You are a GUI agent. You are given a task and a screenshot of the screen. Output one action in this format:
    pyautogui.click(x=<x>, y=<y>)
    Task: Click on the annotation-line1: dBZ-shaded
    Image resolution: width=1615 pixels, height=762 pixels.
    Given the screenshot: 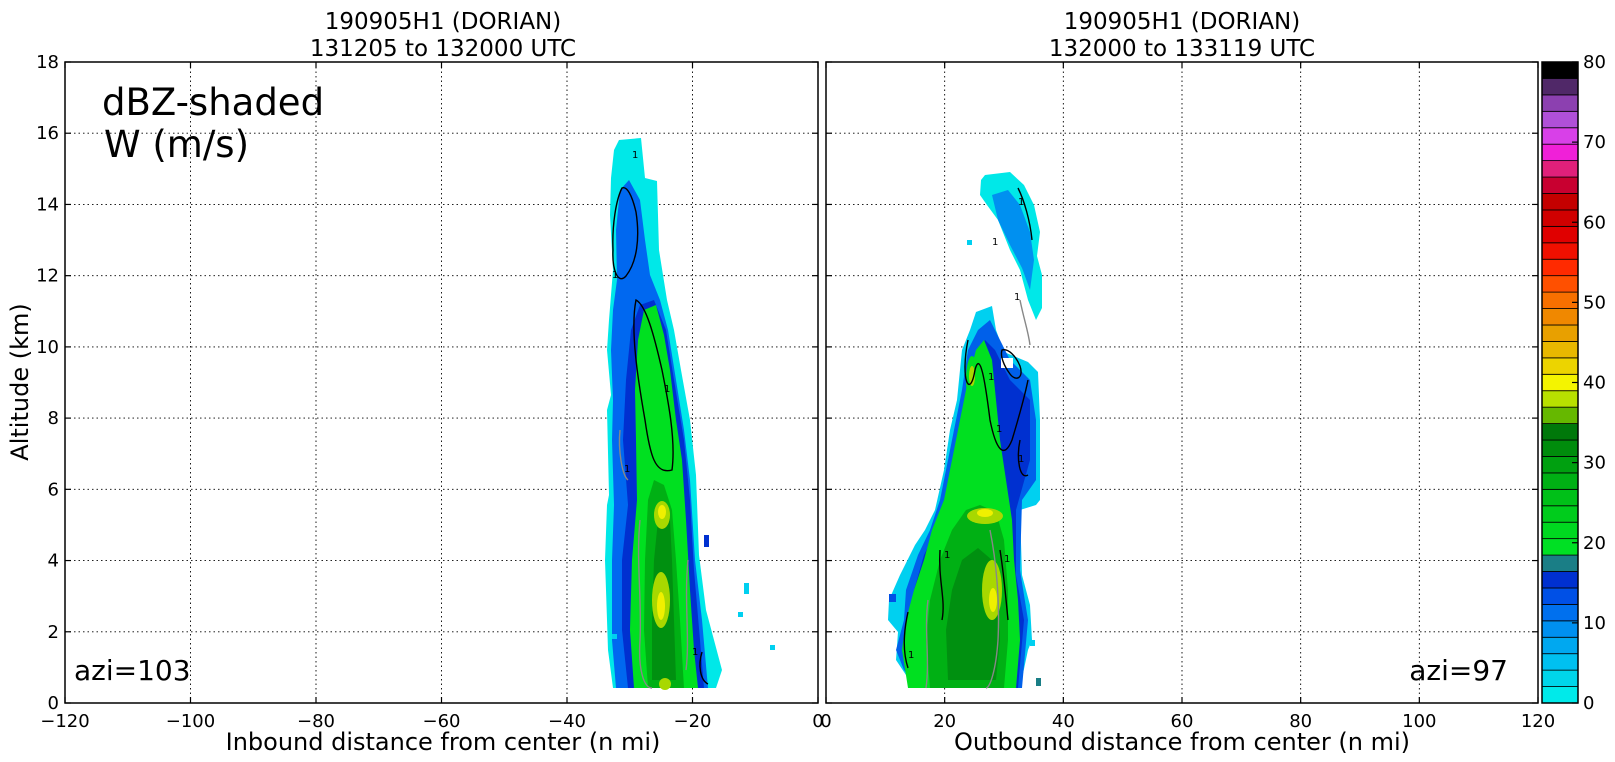 What is the action you would take?
    pyautogui.click(x=213, y=102)
    